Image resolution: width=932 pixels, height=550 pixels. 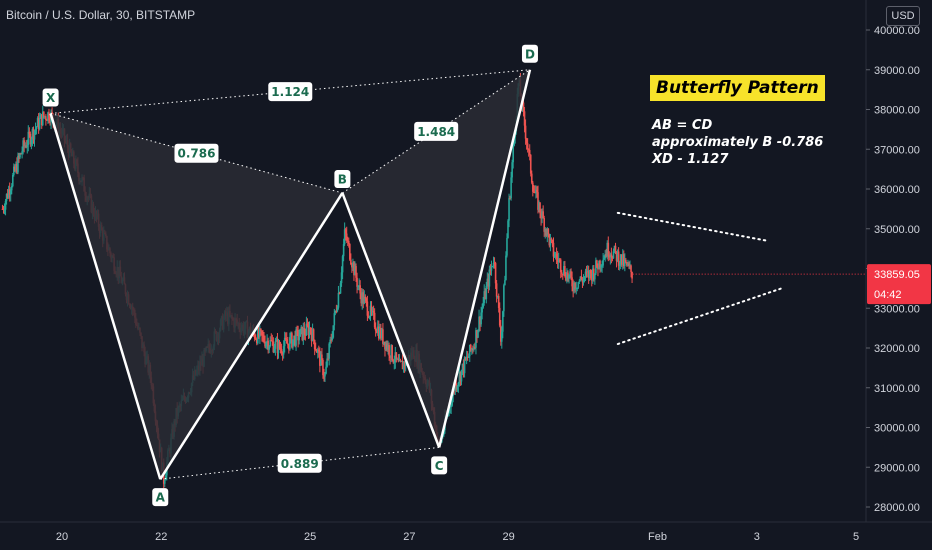 I want to click on point-badge-x, so click(x=50, y=97).